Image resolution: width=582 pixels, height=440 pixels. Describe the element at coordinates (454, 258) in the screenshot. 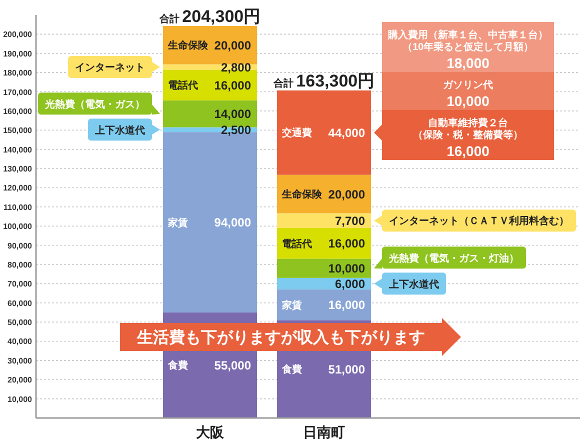

I see `callout-text: 光熱費（電気・ガス・灯油）` at that location.